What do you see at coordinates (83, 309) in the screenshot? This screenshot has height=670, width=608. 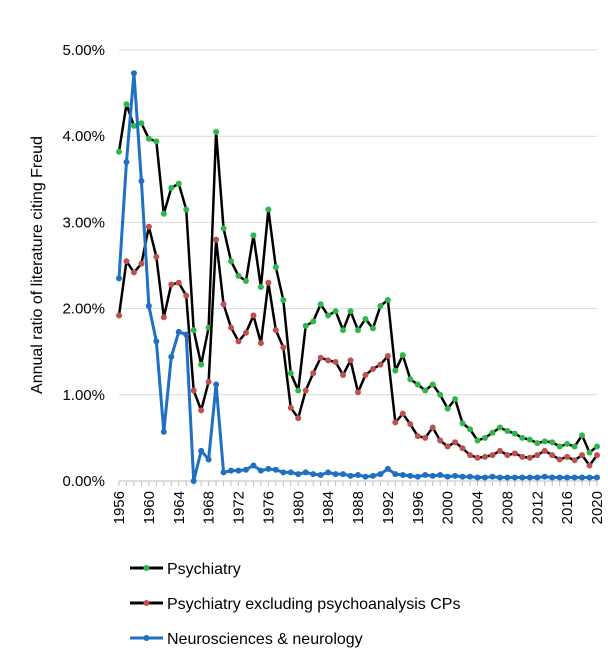 I see `y-tick-label: 2.00%` at bounding box center [83, 309].